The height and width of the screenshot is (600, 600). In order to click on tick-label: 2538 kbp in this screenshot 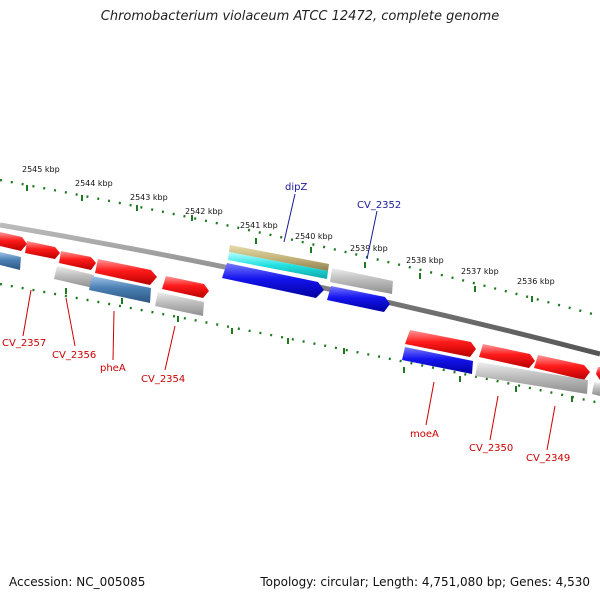, I will do `click(425, 260)`.